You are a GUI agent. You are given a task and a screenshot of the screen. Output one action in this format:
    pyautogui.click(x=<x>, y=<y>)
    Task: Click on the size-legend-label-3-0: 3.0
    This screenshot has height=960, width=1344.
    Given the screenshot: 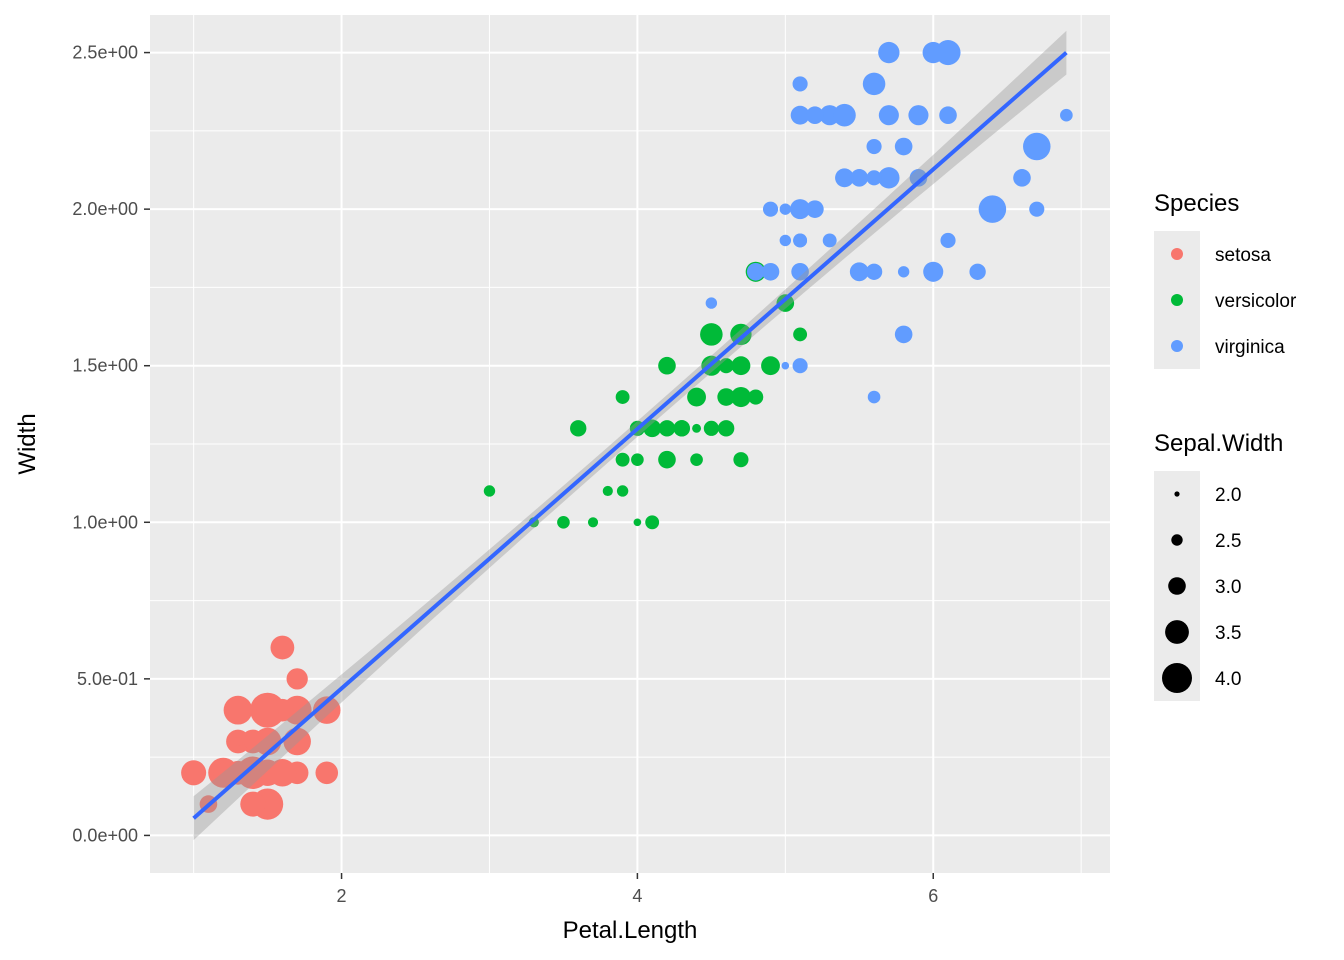 What is the action you would take?
    pyautogui.click(x=1228, y=587)
    